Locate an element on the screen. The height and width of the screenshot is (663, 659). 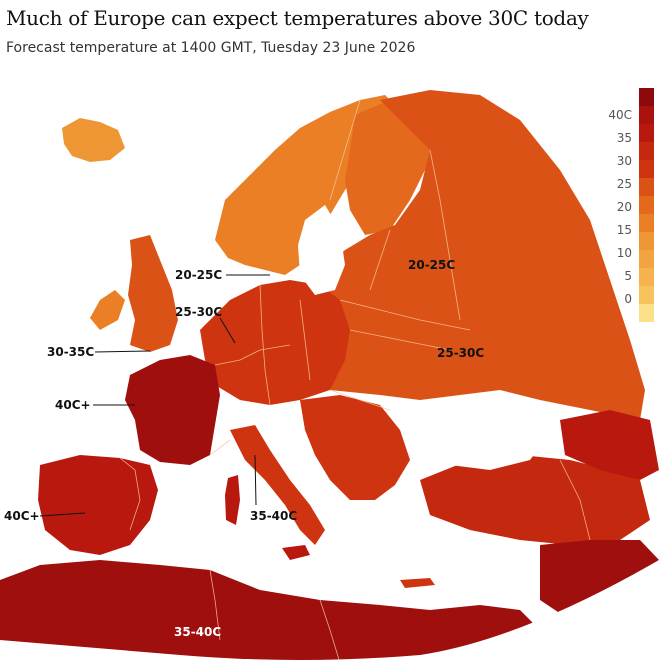
legend-colorbar is located at coordinates (646, 205).